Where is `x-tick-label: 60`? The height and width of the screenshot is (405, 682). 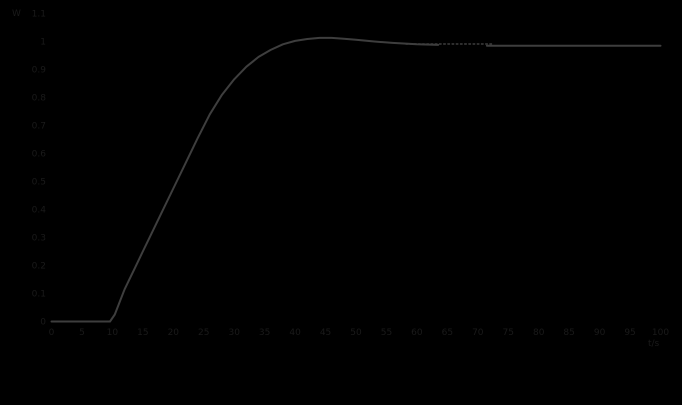 x-tick-label: 60 is located at coordinates (417, 333).